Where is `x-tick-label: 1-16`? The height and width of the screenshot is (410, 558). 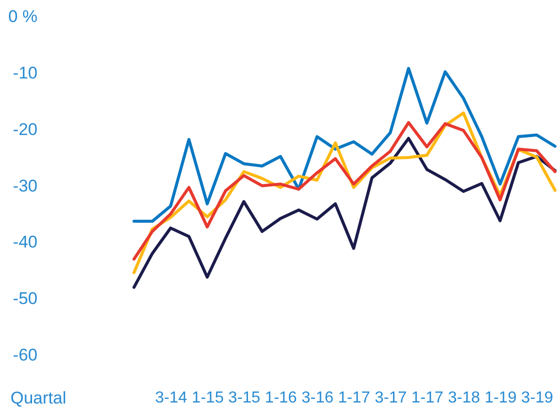
x-tick-label: 1-16 is located at coordinates (281, 398).